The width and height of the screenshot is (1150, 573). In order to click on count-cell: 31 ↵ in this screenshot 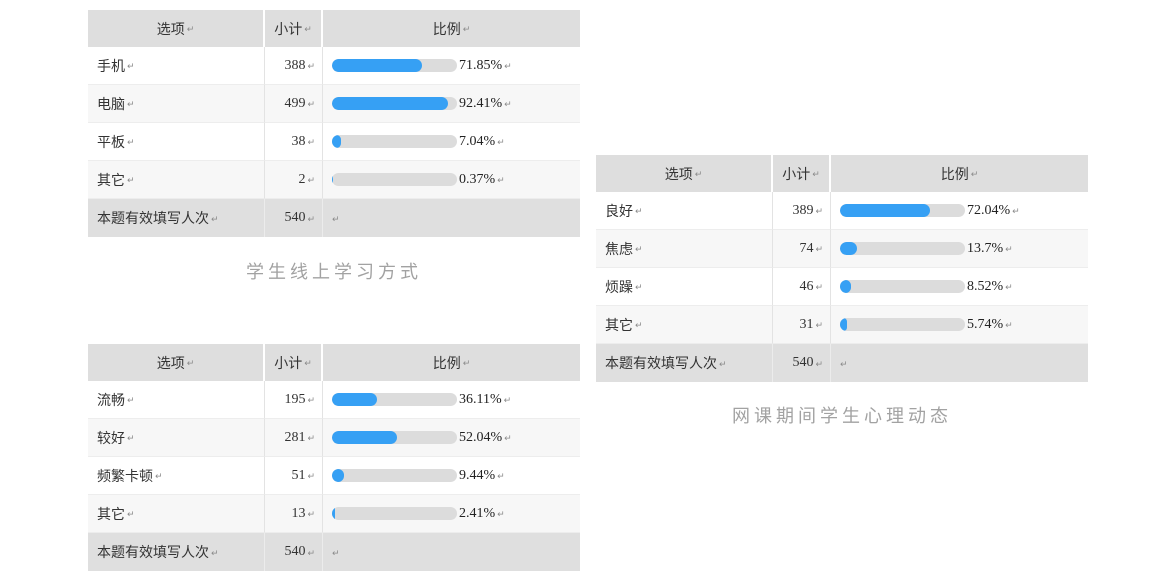, I will do `click(802, 325)`.